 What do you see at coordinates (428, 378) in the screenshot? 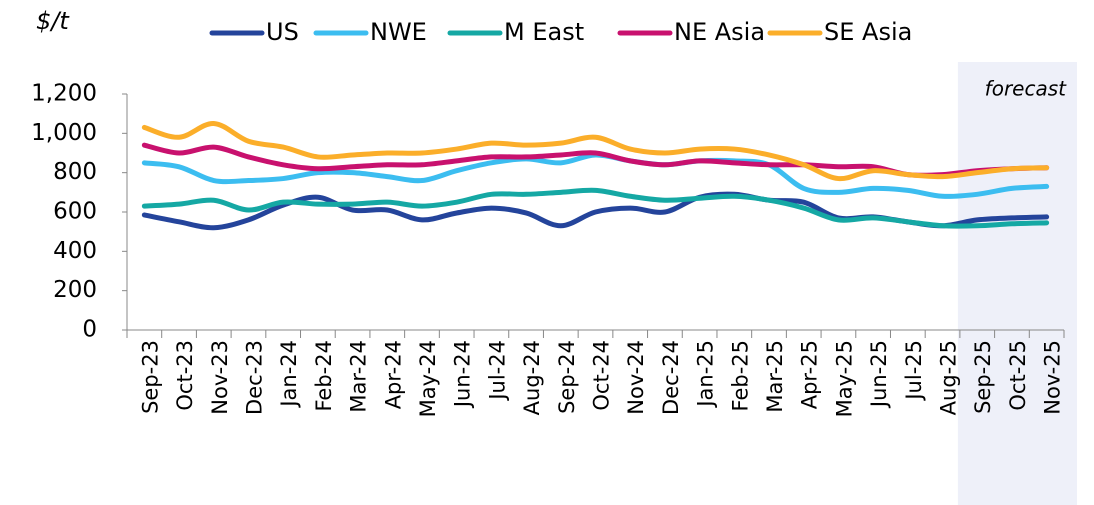
I see `x-tick-label: May-24` at bounding box center [428, 378].